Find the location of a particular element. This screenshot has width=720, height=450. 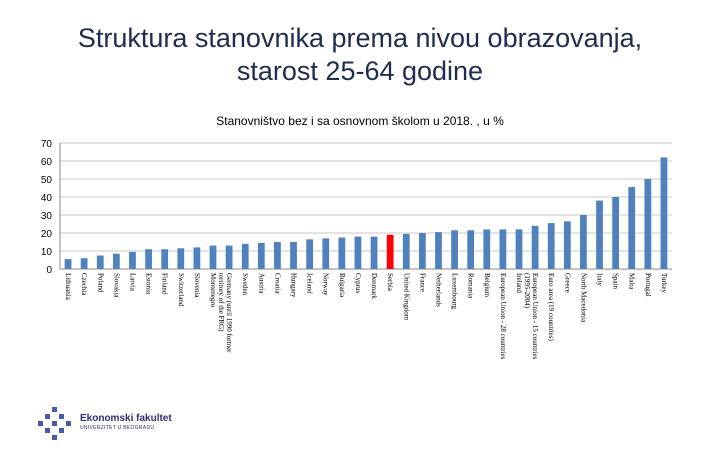

x-tick-label: Sweden is located at coordinates (245, 284).